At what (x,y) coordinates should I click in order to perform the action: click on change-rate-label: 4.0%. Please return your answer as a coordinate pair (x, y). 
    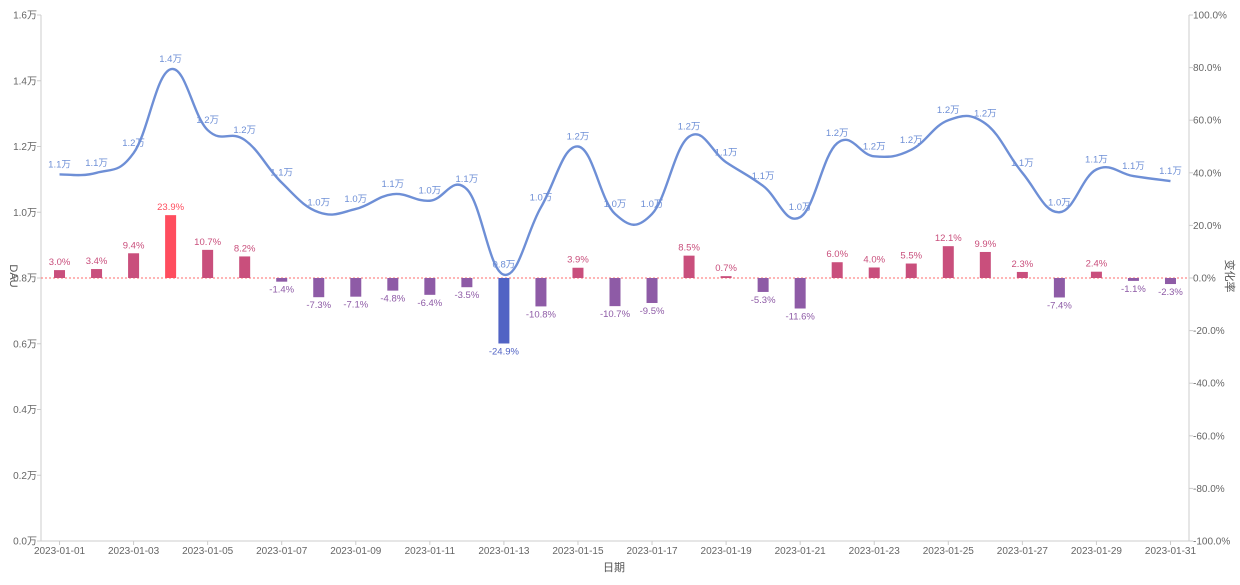
    Looking at the image, I should click on (874, 259).